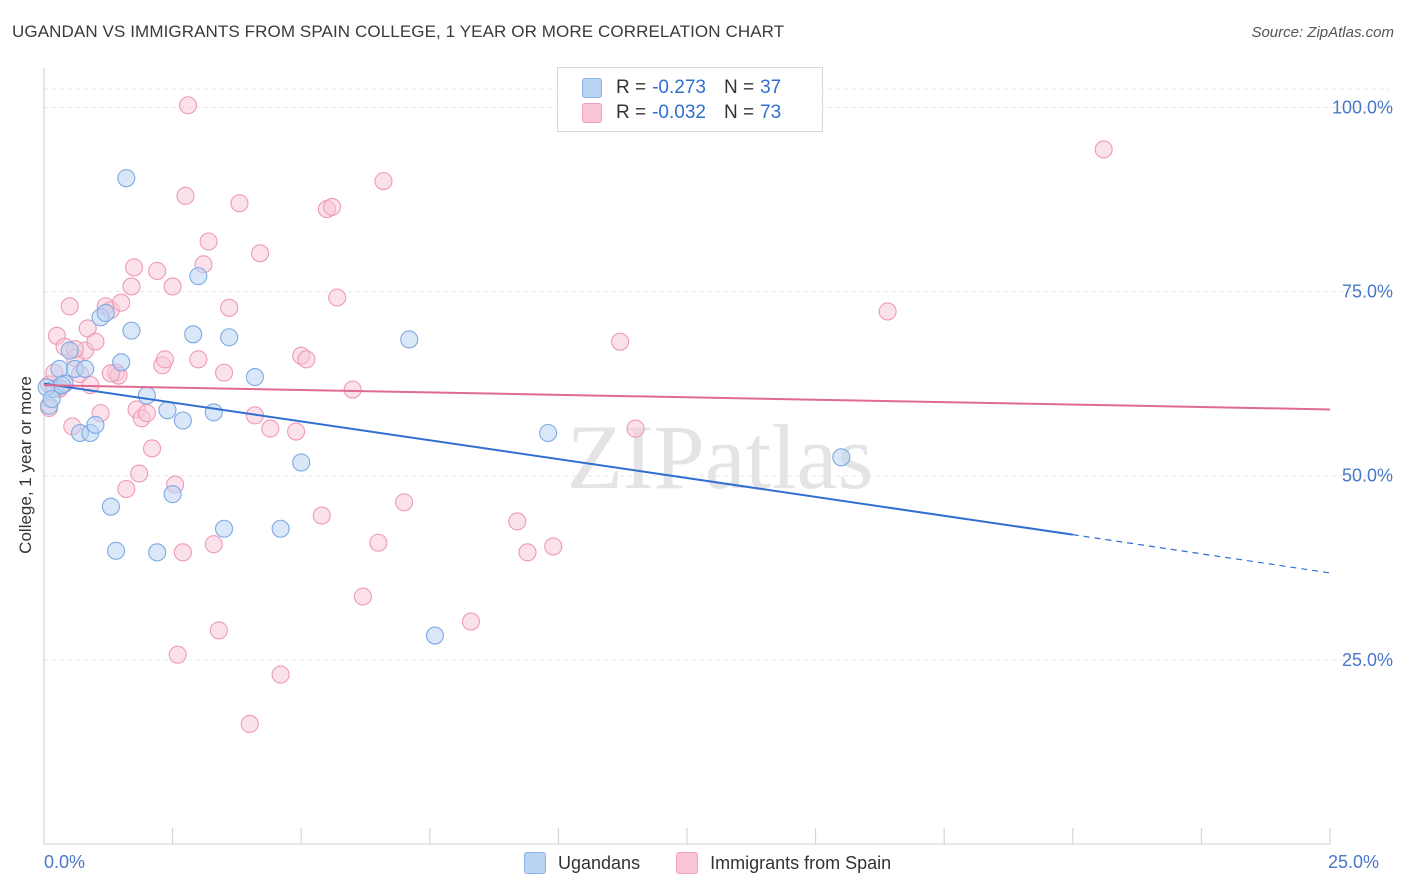  What do you see at coordinates (65, 862) in the screenshot?
I see `x-tick-min: 0.0%` at bounding box center [65, 862].